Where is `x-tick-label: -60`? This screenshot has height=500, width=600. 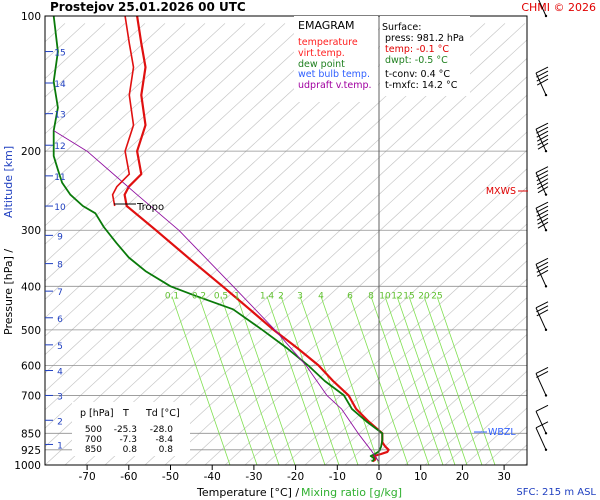
x-tick-label: -60 is located at coordinates (128, 477).